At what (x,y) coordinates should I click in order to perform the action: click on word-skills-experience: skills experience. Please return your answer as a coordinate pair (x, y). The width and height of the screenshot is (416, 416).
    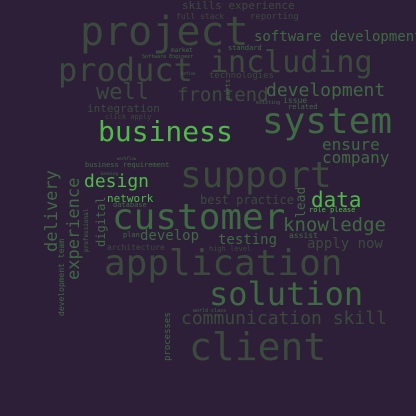
    Looking at the image, I should click on (238, 6).